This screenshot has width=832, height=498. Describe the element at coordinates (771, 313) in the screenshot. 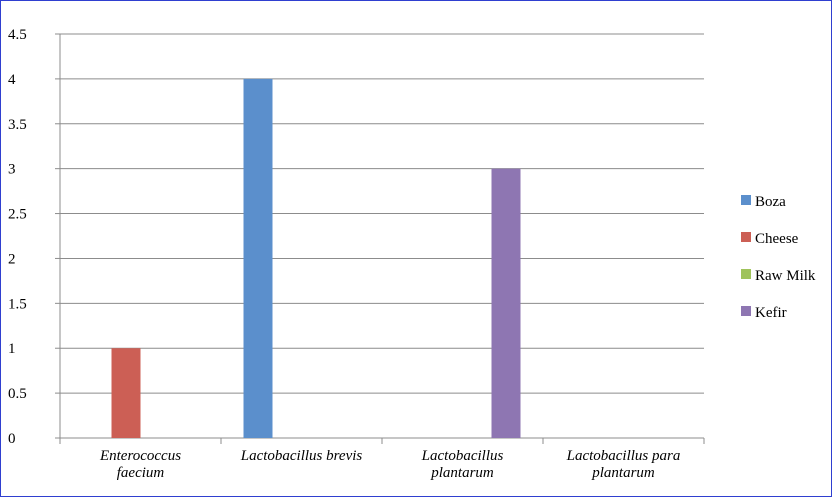

I see `legend-label: Kefir` at that location.